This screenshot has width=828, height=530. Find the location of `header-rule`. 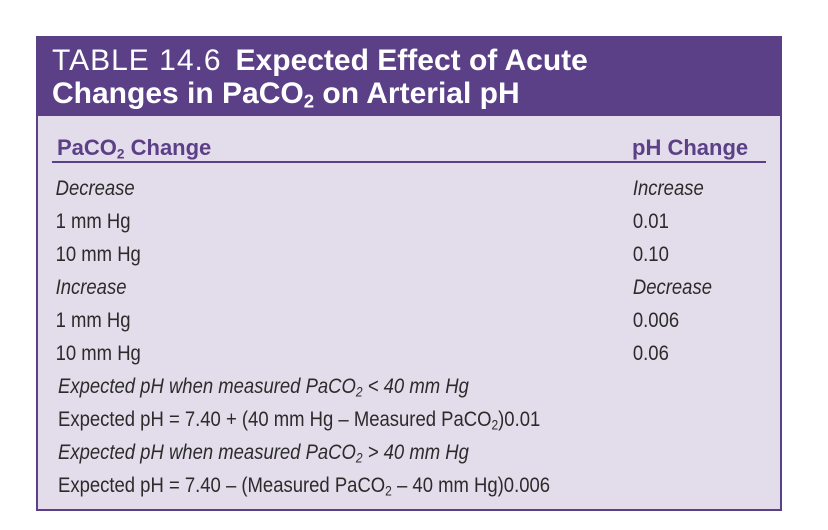

header-rule is located at coordinates (409, 162).